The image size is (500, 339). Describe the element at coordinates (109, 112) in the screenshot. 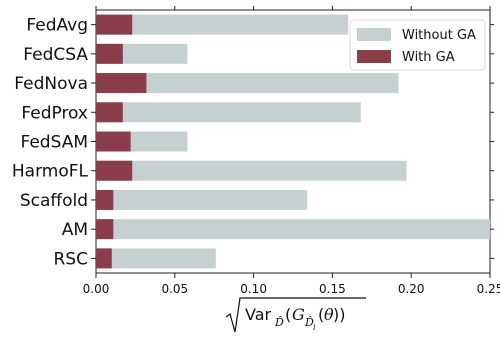

I see `bar-fedprox-with-ga` at that location.